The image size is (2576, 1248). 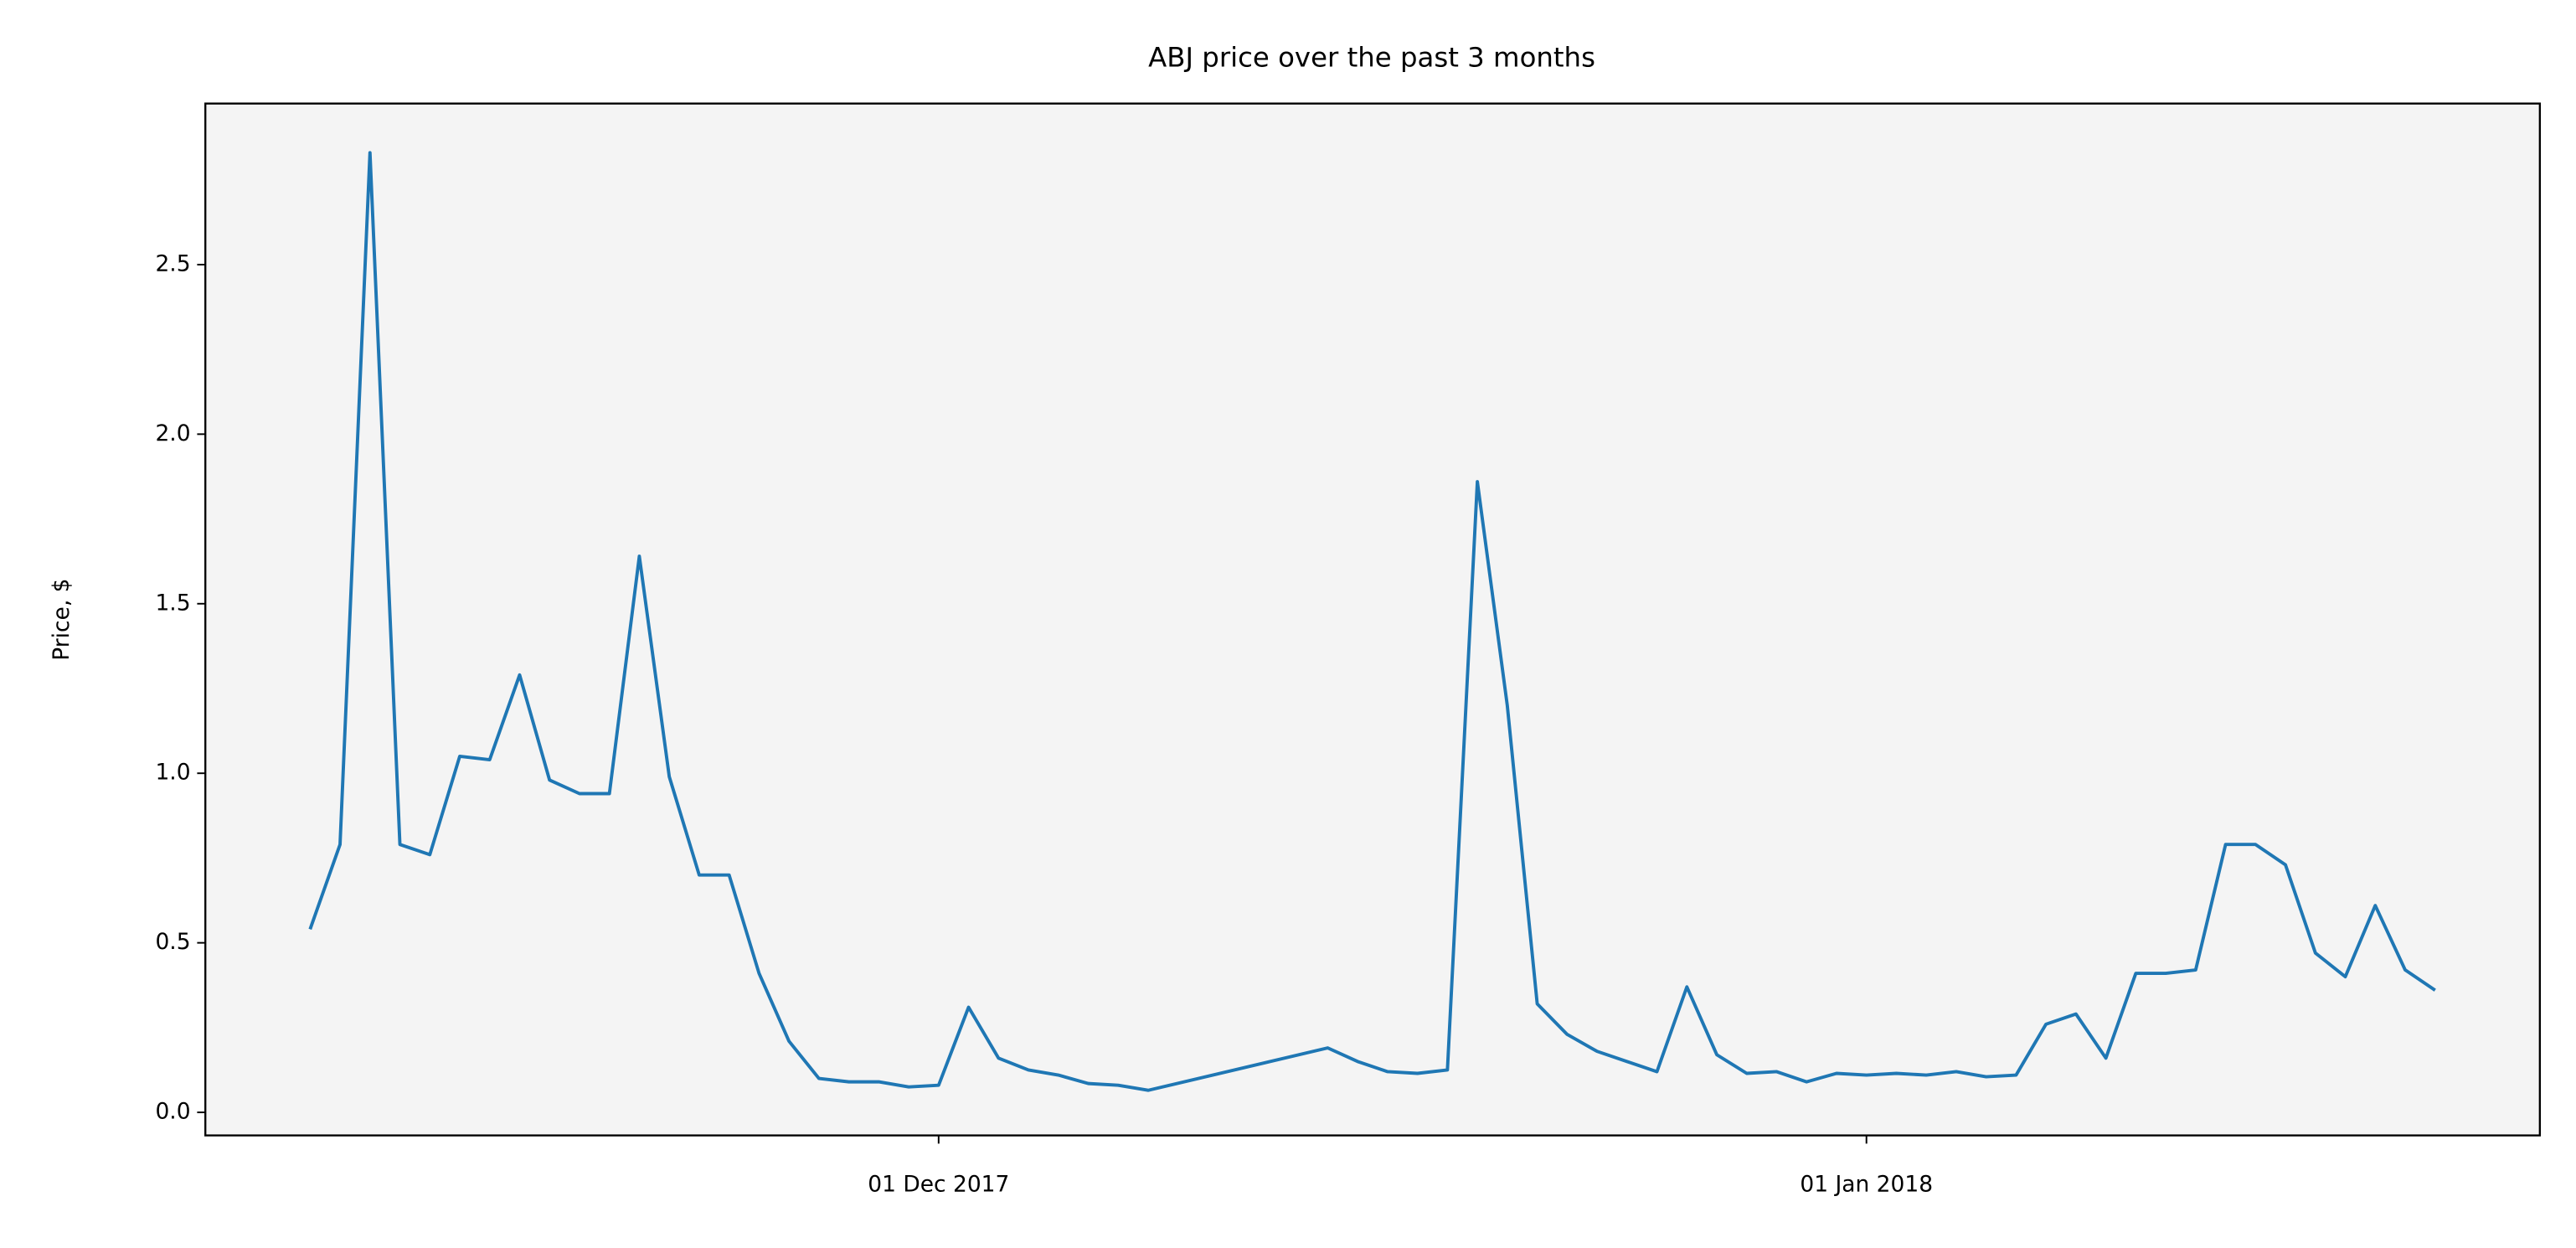 I want to click on y-tick-label: 0.5, so click(x=172, y=942).